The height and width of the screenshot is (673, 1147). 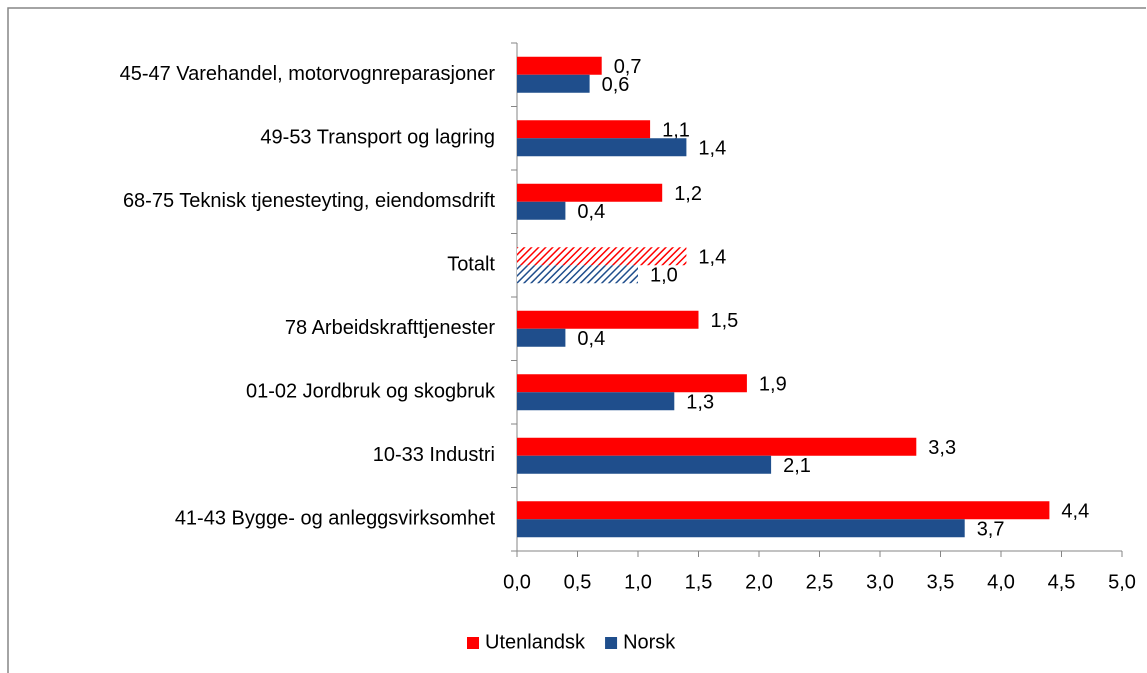 I want to click on y-tick-label: Totalt, so click(x=471, y=265).